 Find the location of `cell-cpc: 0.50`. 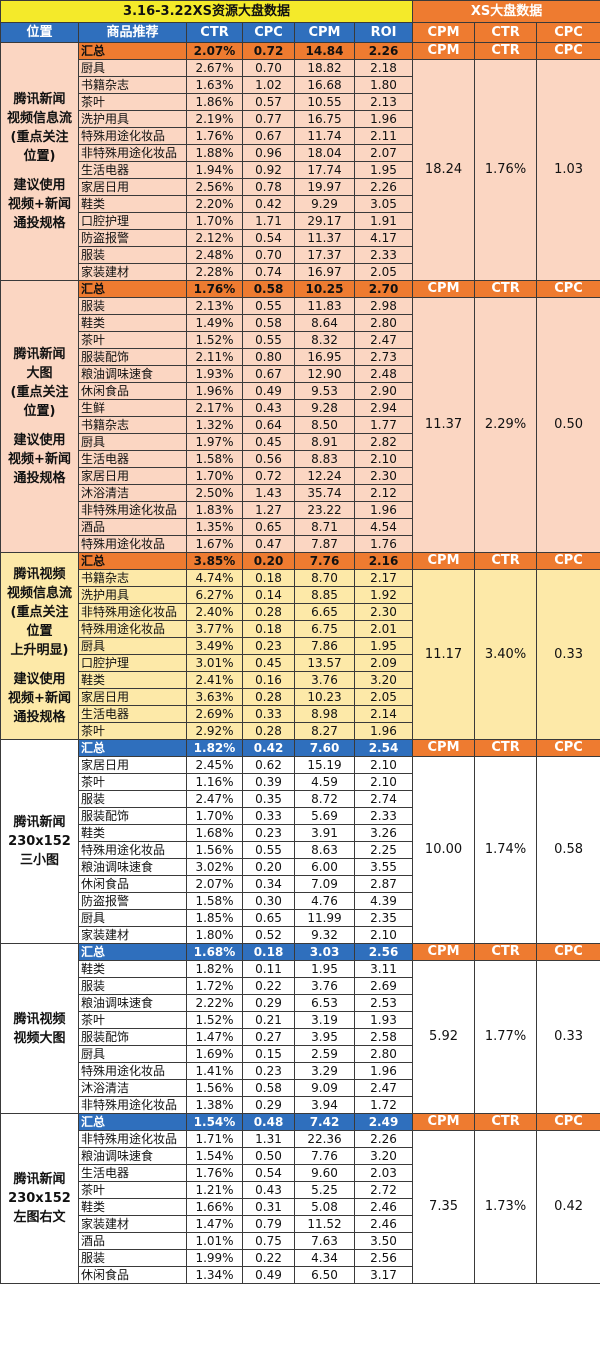

cell-cpc: 0.50 is located at coordinates (268, 1156).